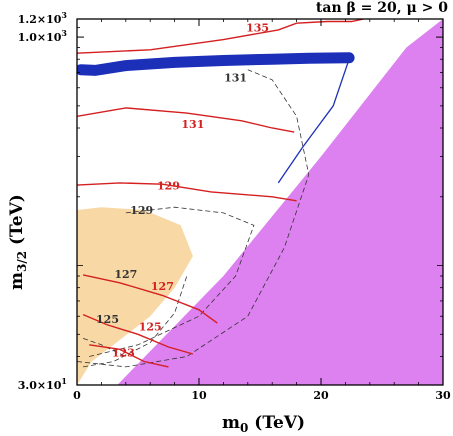 This screenshot has width=453, height=436. I want to click on x-axis-label-unit: (TeV), so click(276, 423).